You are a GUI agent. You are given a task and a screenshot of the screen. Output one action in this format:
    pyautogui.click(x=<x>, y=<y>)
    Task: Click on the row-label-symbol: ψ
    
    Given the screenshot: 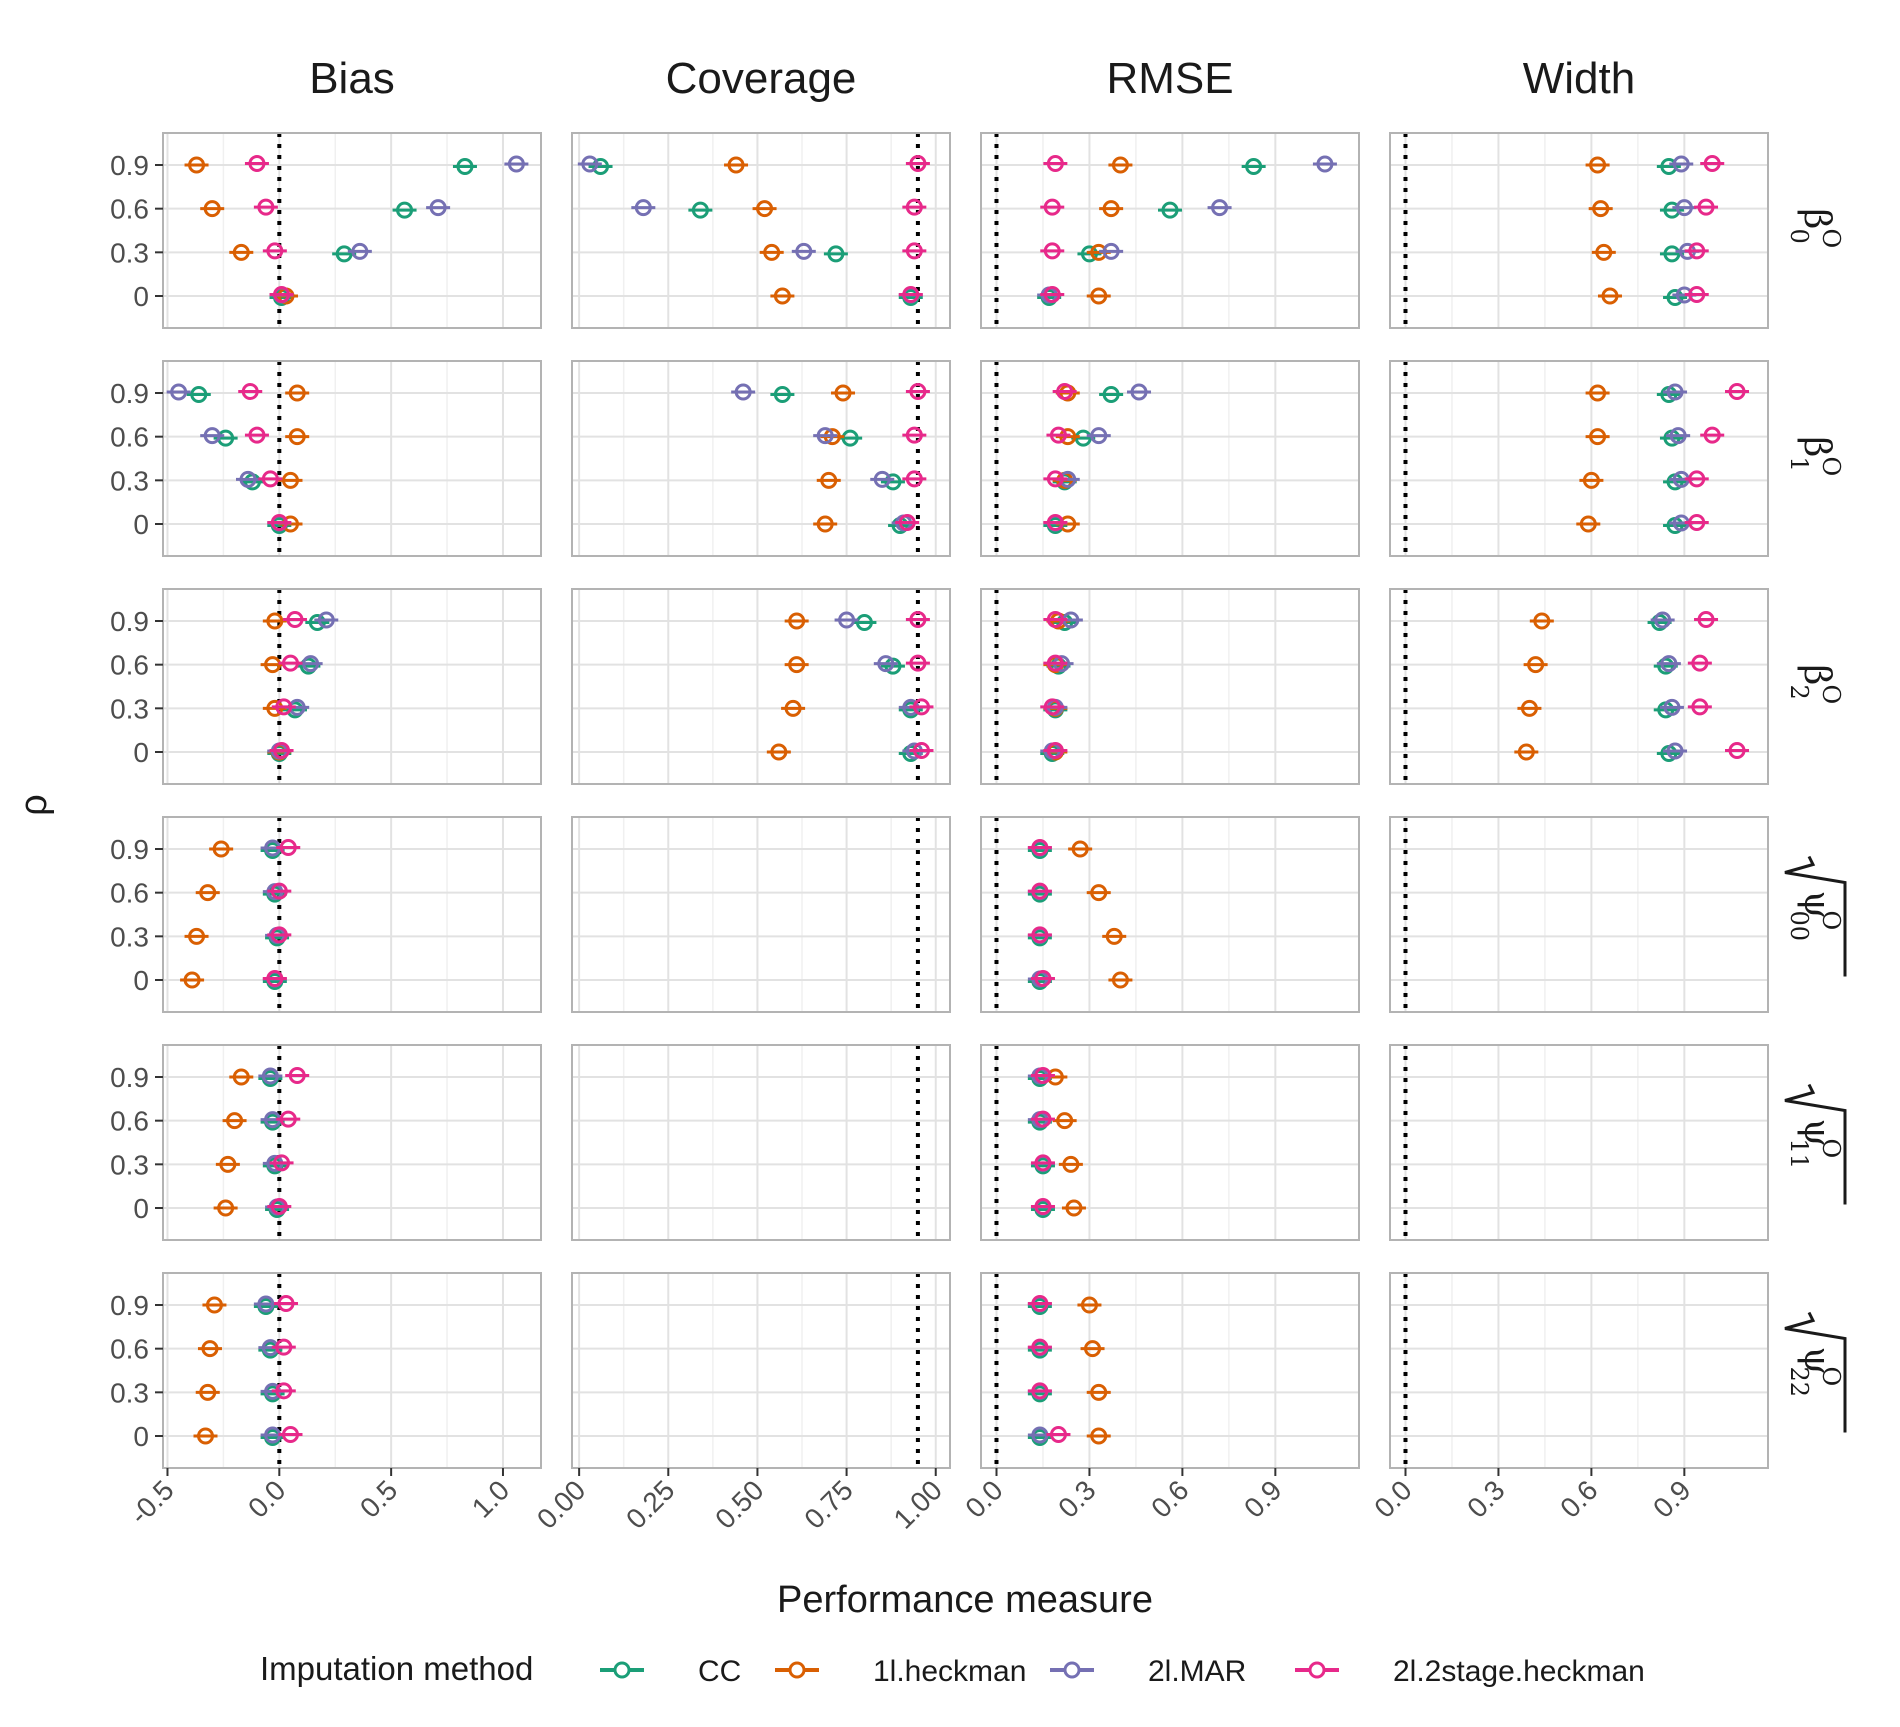 What is the action you would take?
    pyautogui.click(x=1816, y=1133)
    